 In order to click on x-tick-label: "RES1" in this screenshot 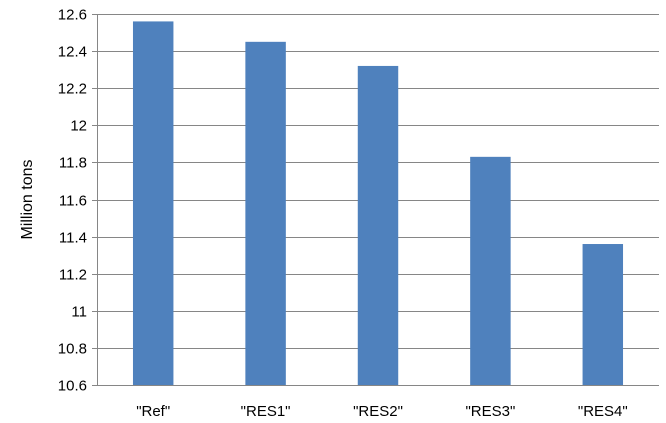, I will do `click(266, 411)`.